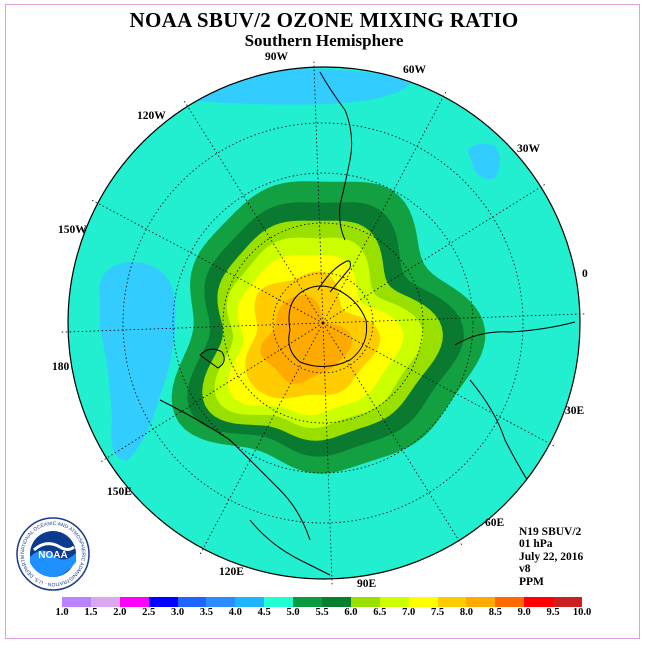 This screenshot has height=648, width=648. I want to click on colorbar-tick-label: 1.0, so click(62, 612).